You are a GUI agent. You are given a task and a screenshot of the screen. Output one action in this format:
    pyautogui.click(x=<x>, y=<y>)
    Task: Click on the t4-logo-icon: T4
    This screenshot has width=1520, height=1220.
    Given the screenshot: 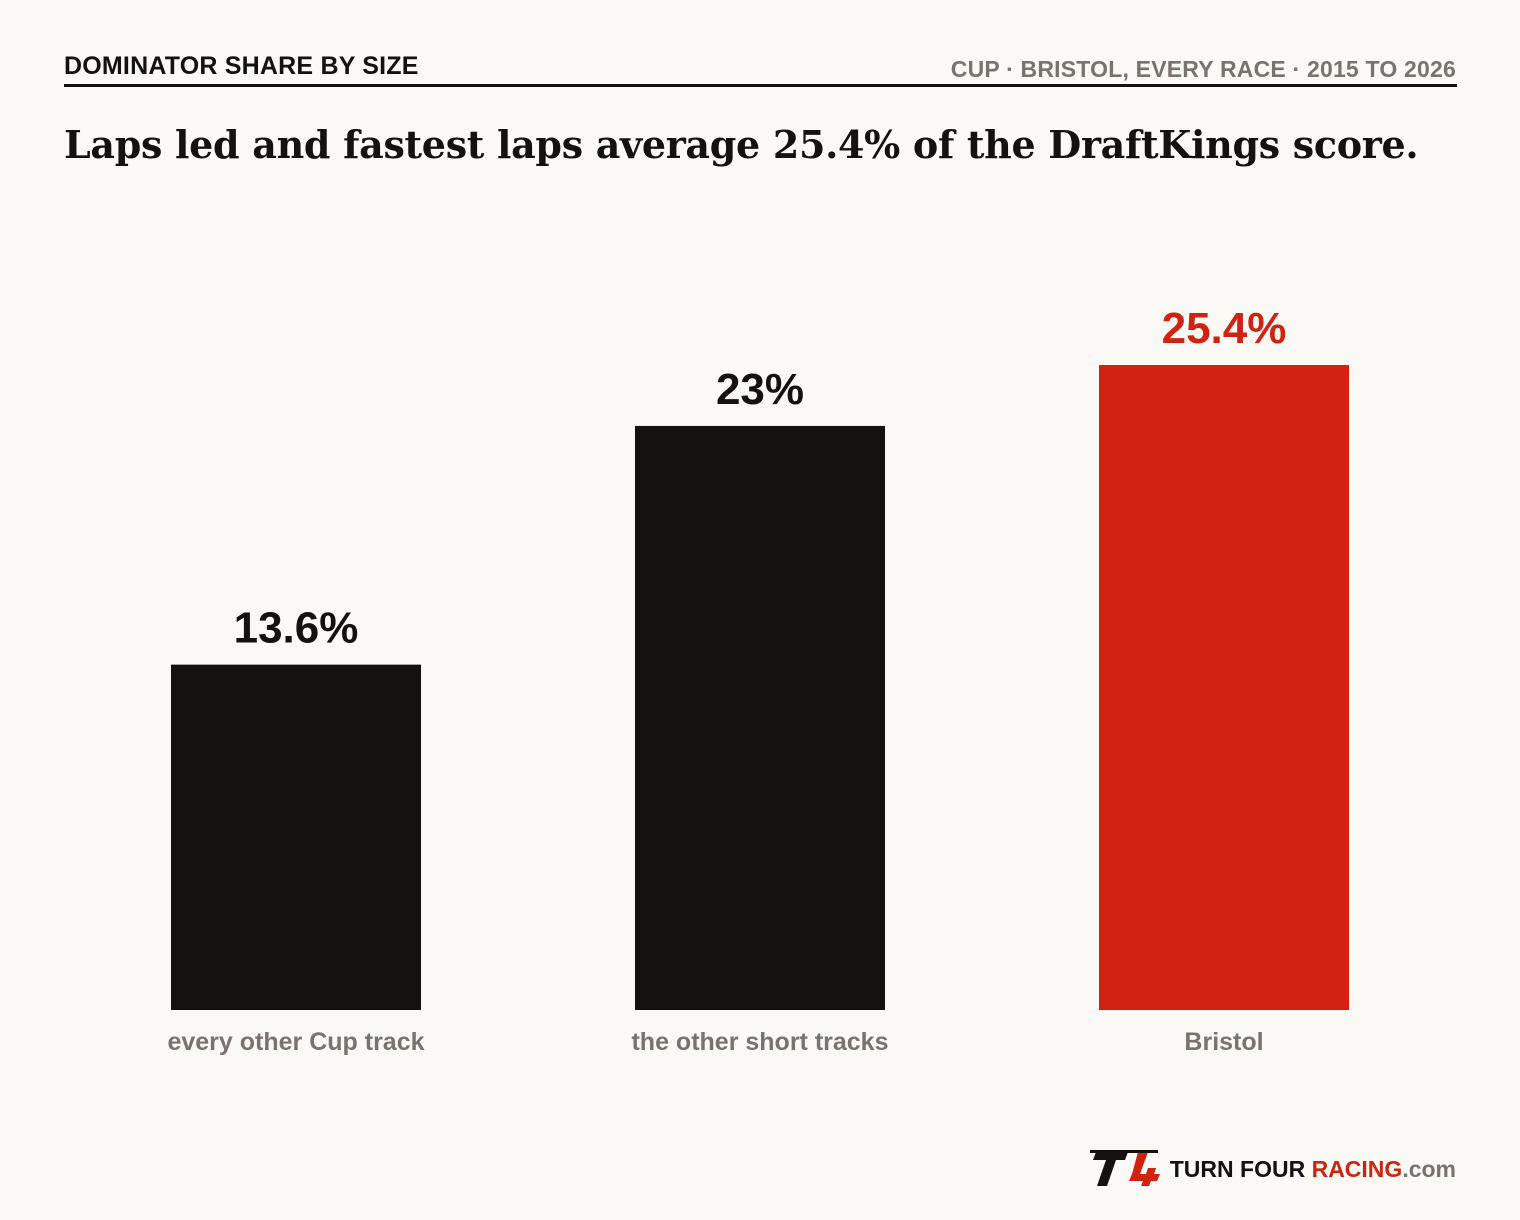 What is the action you would take?
    pyautogui.click(x=1124, y=1168)
    